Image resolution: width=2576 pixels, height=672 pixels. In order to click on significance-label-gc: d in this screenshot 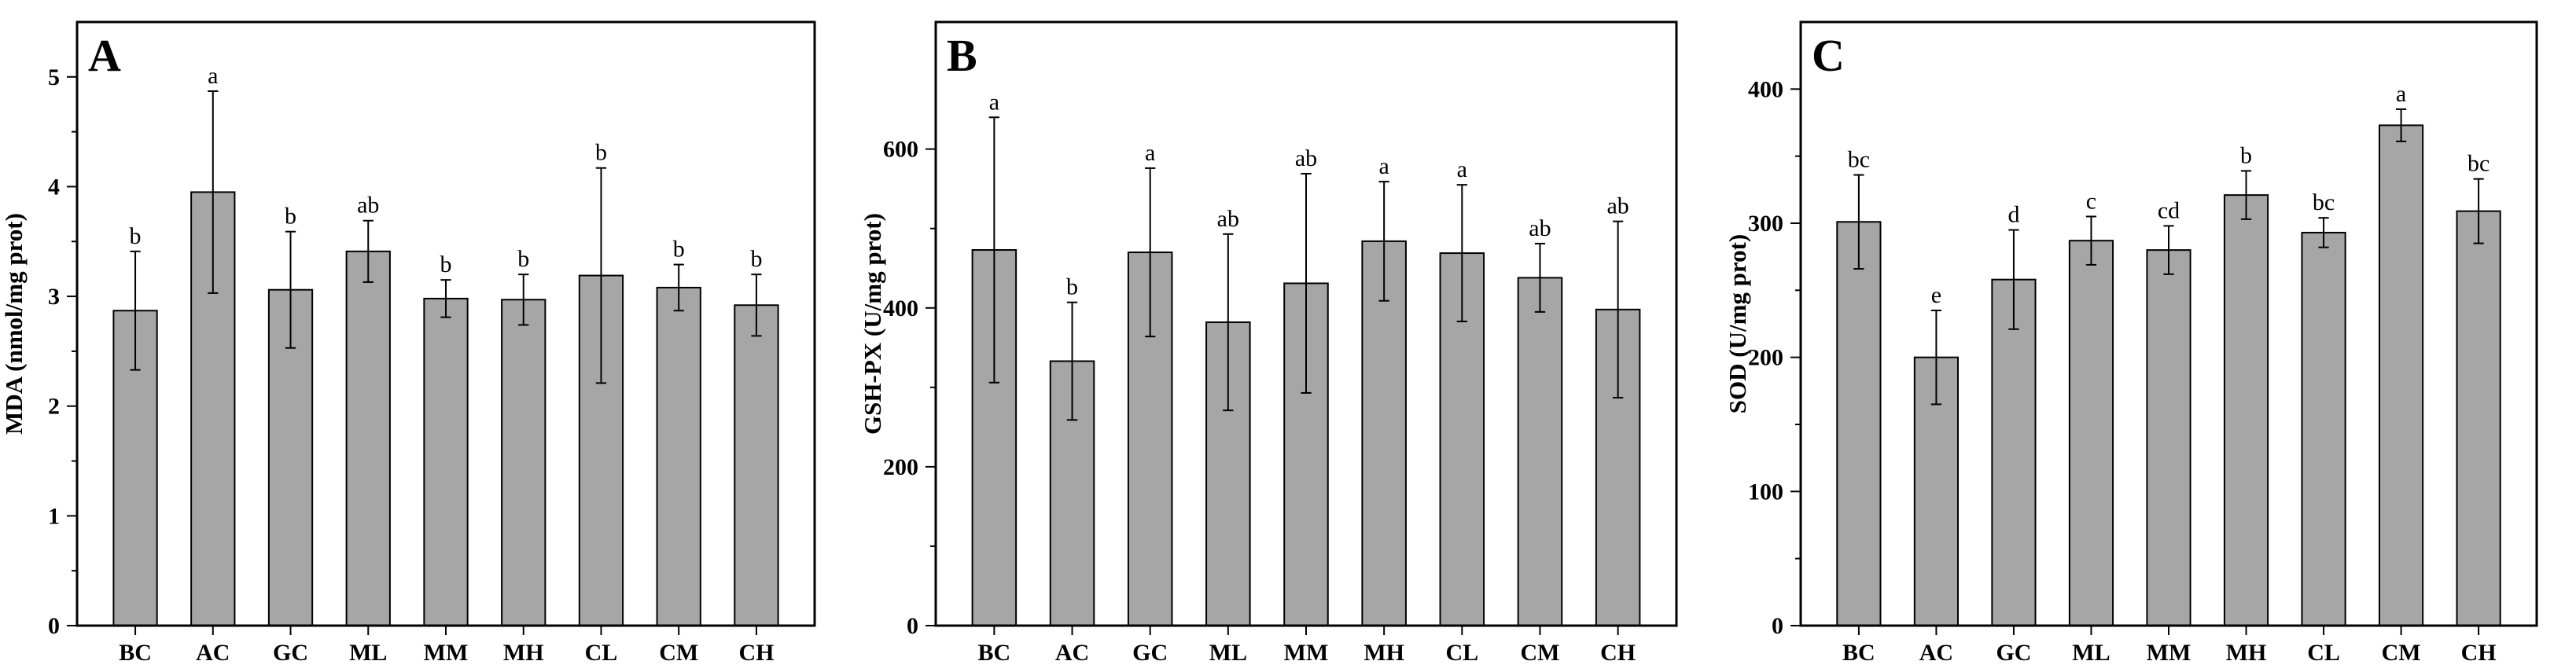, I will do `click(2013, 215)`.